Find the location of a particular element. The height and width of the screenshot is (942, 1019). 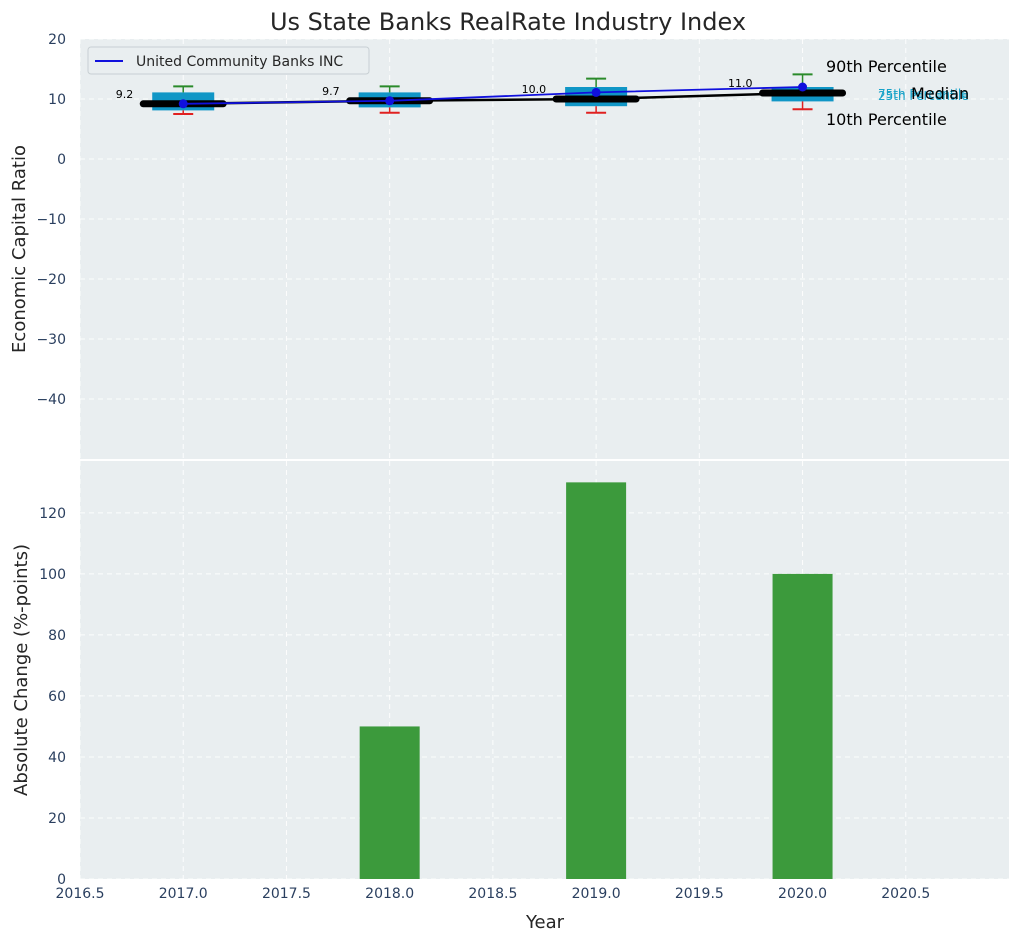

percentile-label-median: Median is located at coordinates (940, 93).